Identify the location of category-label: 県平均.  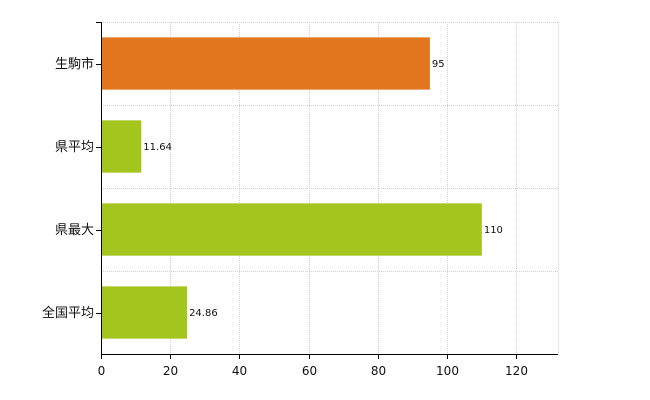
(74, 147).